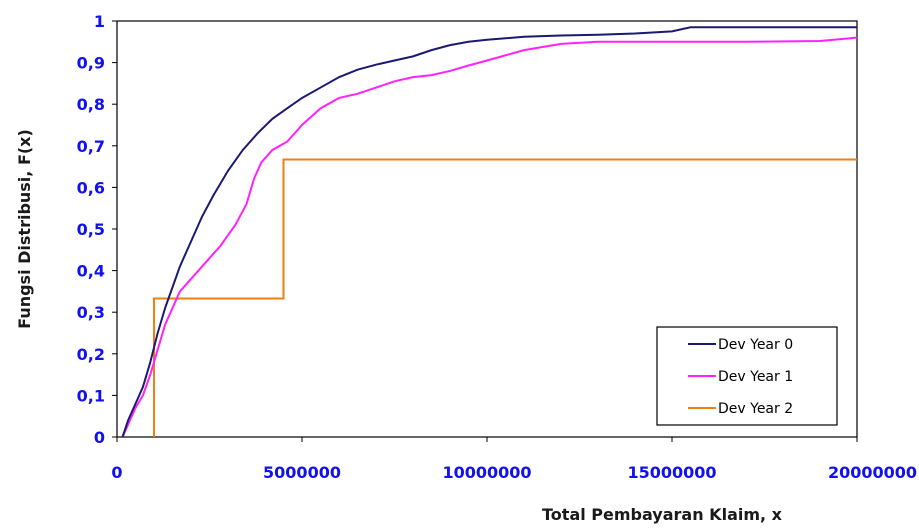  I want to click on x-tick-label: 0, so click(116, 472).